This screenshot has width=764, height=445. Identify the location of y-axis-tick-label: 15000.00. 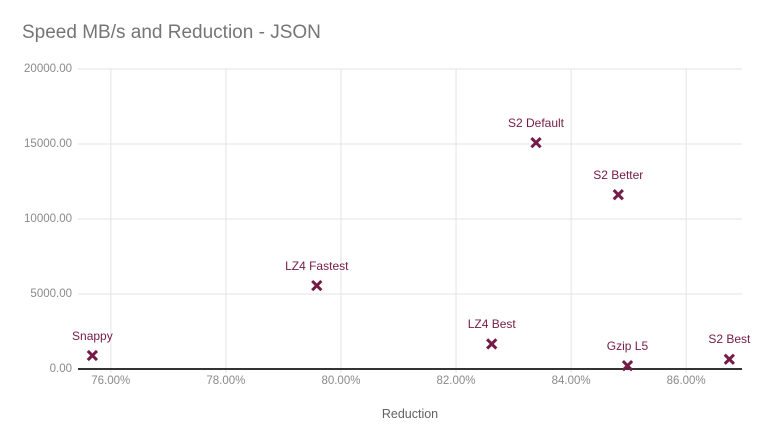
(48, 144).